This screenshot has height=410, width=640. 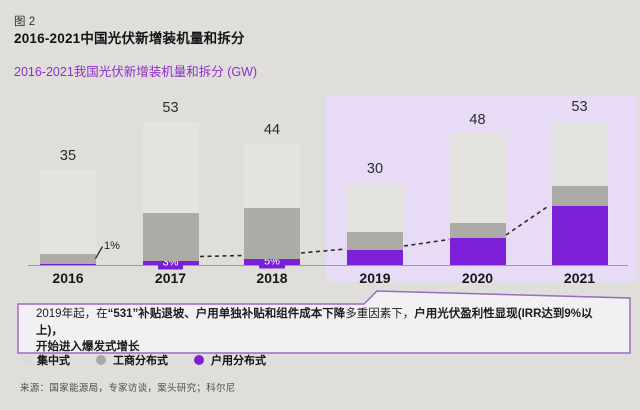 What do you see at coordinates (579, 278) in the screenshot?
I see `x-axis-year-label: 2021` at bounding box center [579, 278].